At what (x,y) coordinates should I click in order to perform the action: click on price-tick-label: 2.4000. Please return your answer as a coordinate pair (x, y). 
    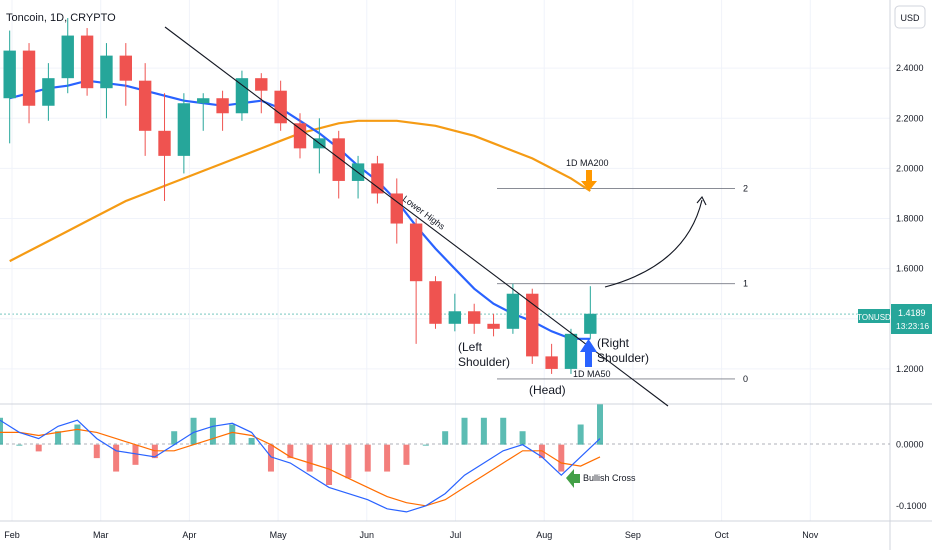
    Looking at the image, I should click on (910, 68).